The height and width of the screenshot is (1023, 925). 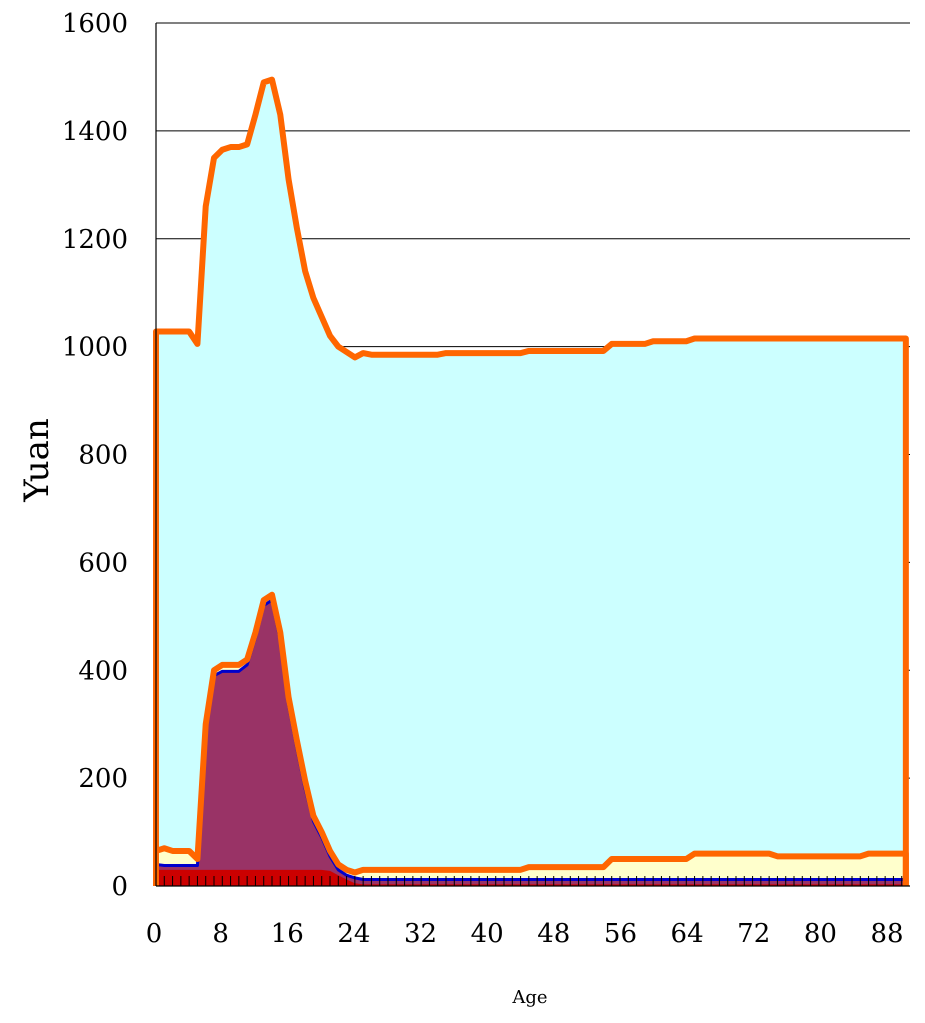 I want to click on x-tick-label: 88, so click(x=886, y=934).